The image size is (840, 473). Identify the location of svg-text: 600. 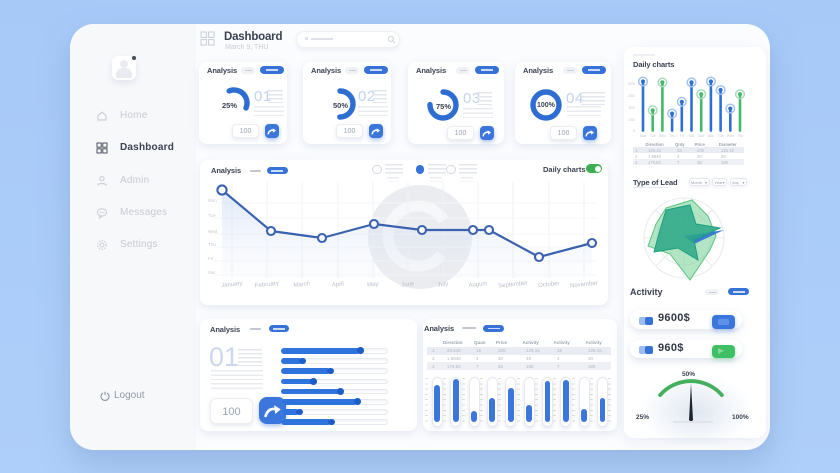
(631, 83).